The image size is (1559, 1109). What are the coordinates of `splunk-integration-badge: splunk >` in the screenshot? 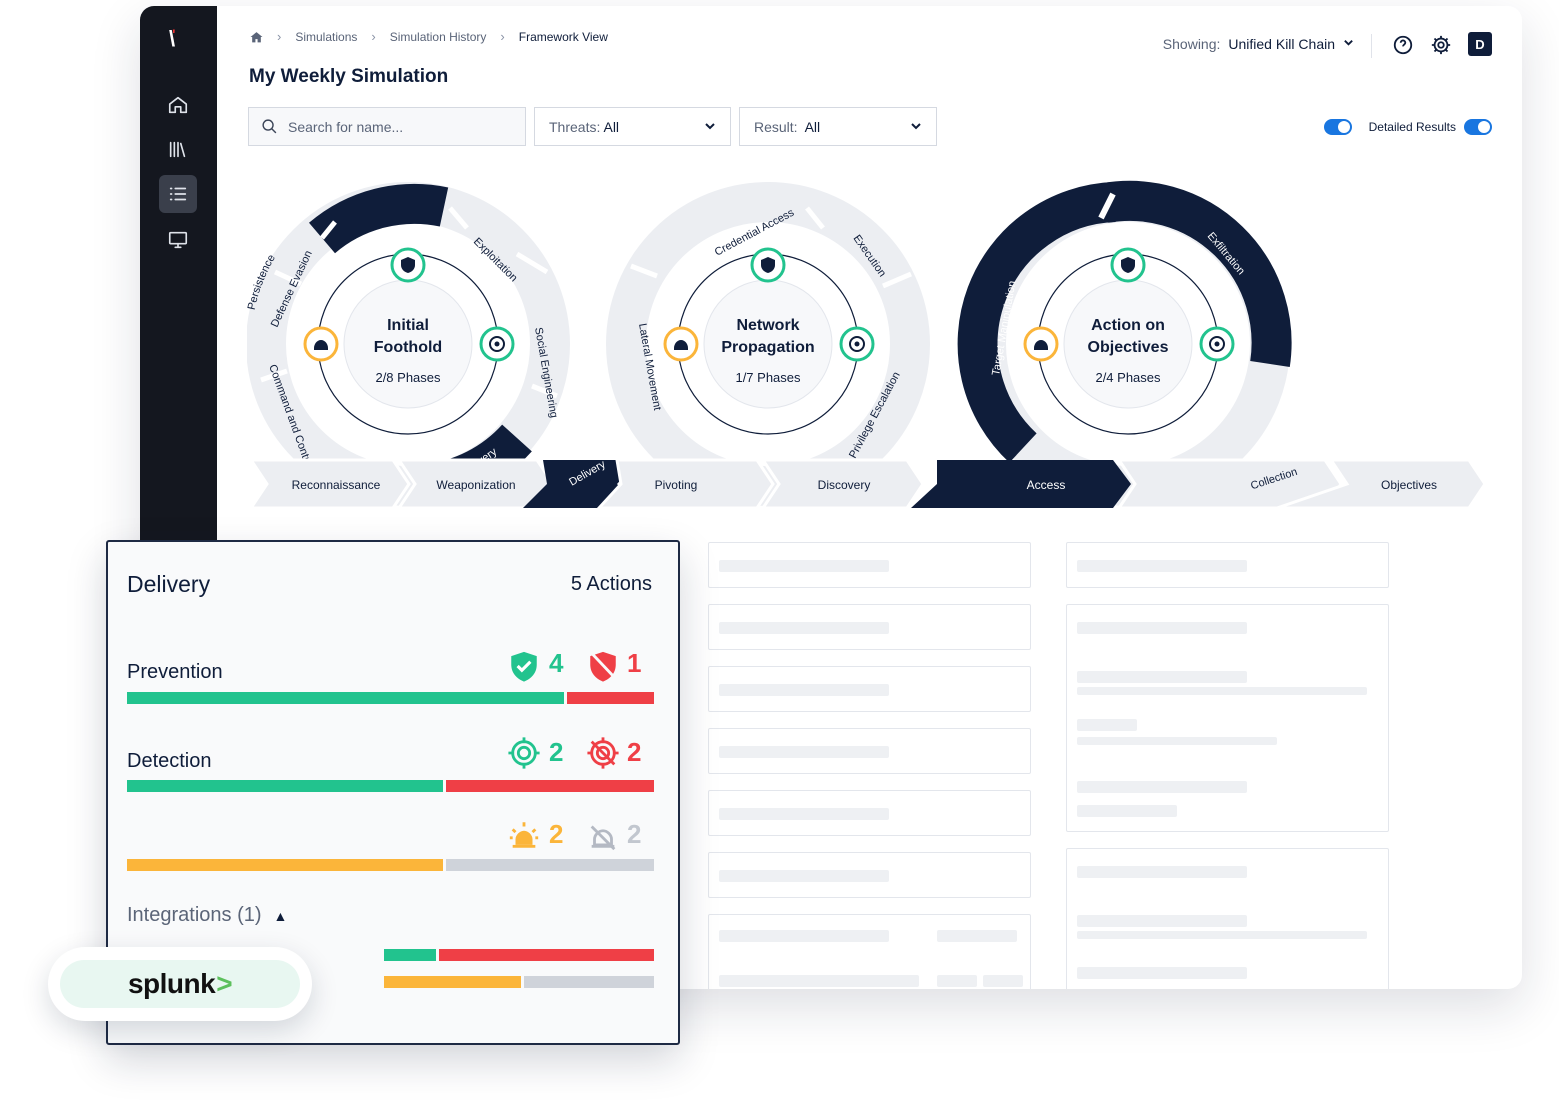 It's located at (180, 984).